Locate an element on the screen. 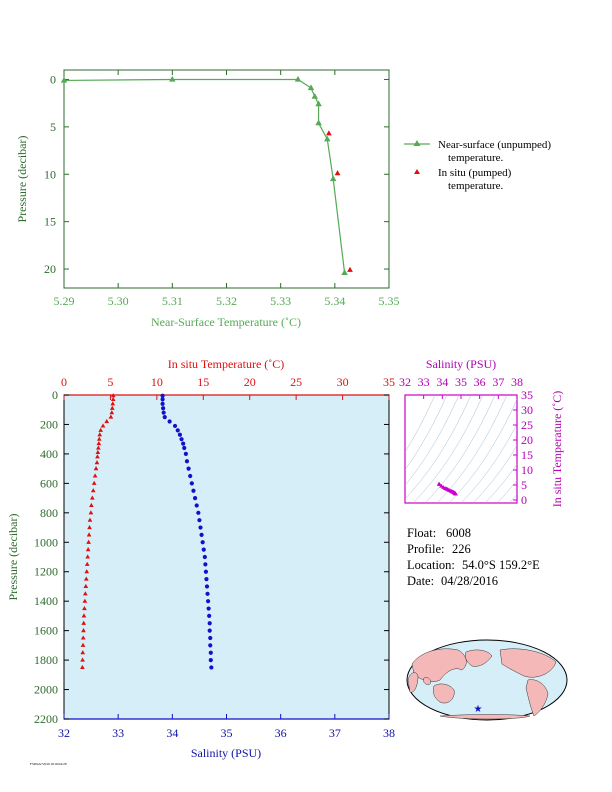  pressure-tick-label: 1600 is located at coordinates (46, 631).